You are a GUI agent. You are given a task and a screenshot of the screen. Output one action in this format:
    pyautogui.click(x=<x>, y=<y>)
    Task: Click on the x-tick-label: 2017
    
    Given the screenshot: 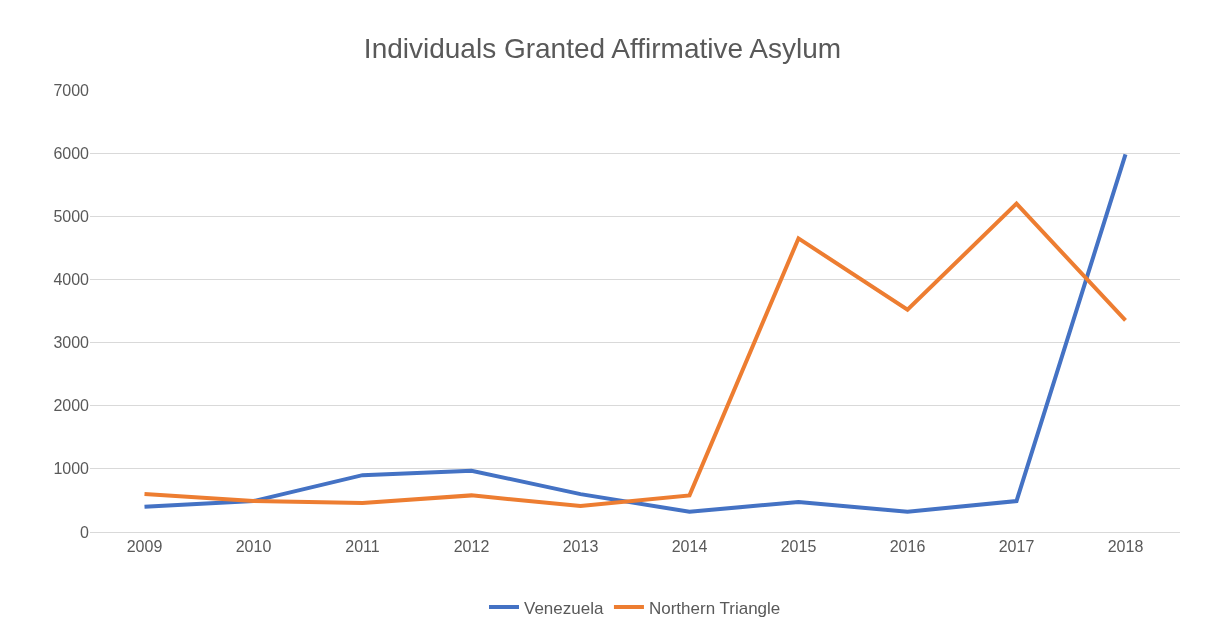 What is the action you would take?
    pyautogui.click(x=1016, y=547)
    